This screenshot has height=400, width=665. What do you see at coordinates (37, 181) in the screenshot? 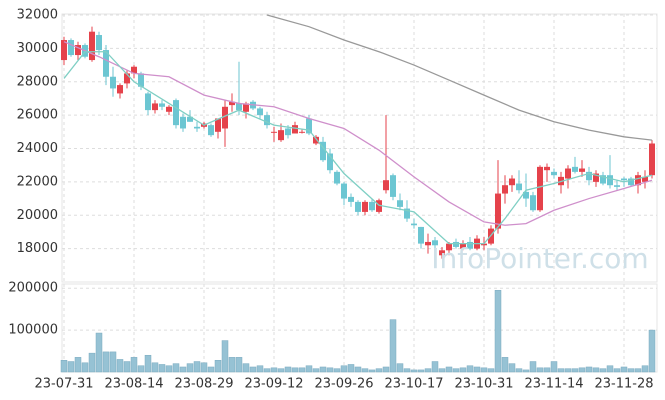
I see `y-tick-label: 22000` at bounding box center [37, 181].